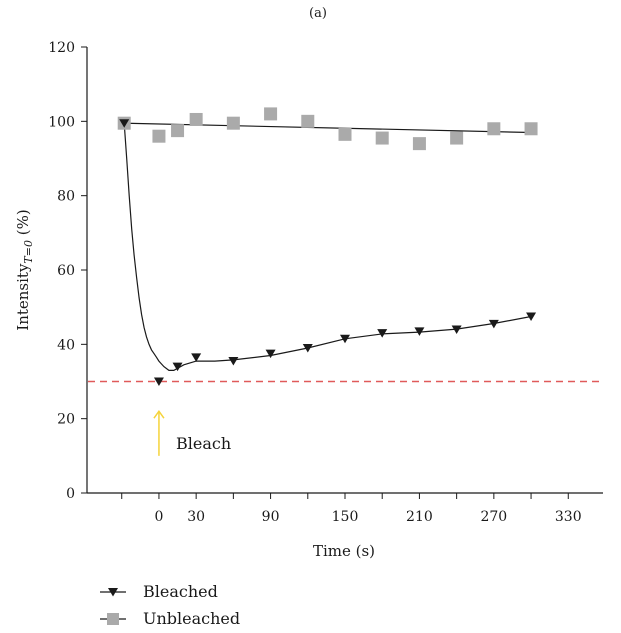 The width and height of the screenshot is (621, 633). I want to click on x-tick-label: 30, so click(196, 517).